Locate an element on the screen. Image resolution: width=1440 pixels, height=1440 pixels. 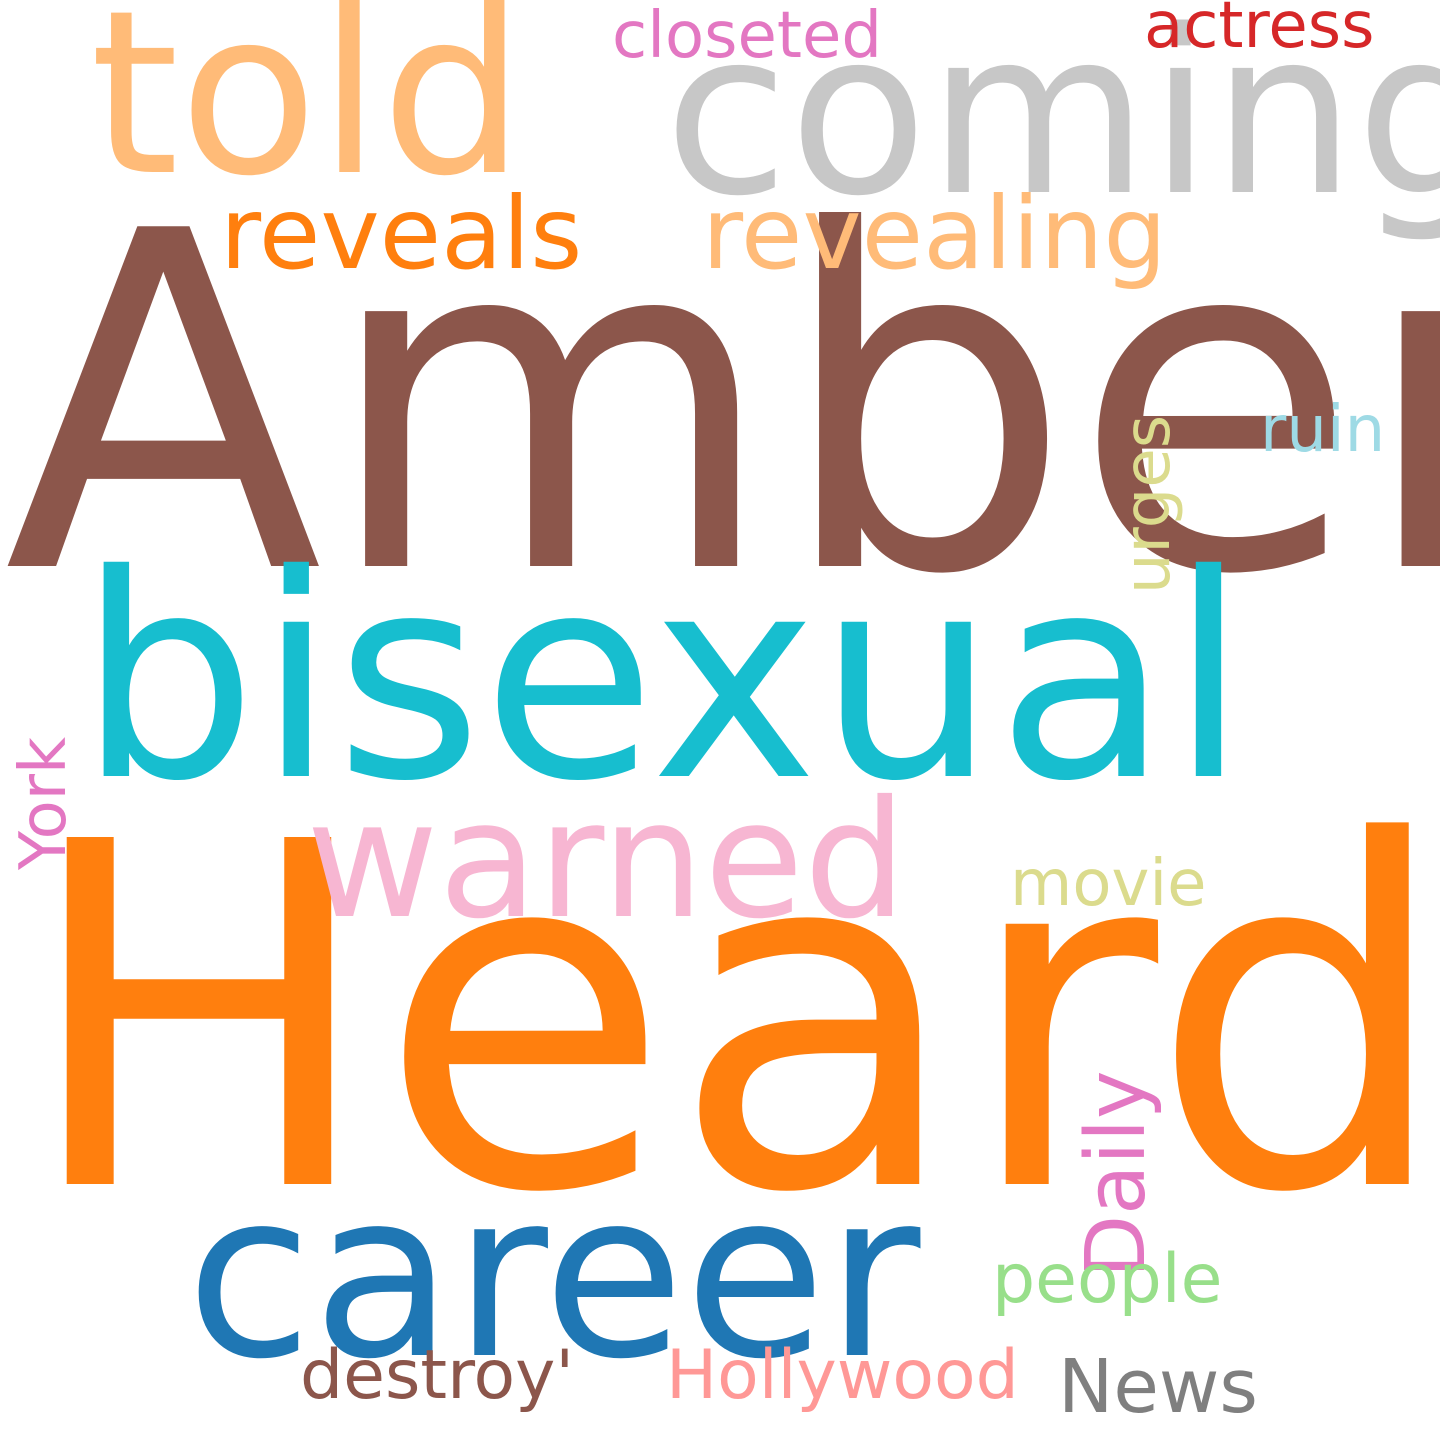
word-news: News is located at coordinates (1158, 1387).